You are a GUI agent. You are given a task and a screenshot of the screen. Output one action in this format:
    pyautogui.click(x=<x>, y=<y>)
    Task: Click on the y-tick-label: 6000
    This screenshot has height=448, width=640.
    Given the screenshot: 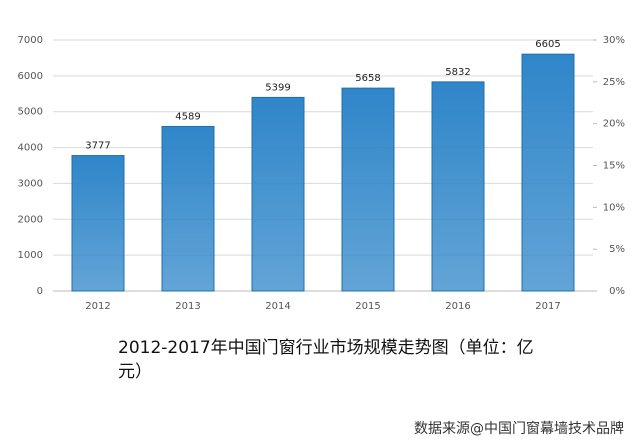 What is the action you would take?
    pyautogui.click(x=30, y=76)
    